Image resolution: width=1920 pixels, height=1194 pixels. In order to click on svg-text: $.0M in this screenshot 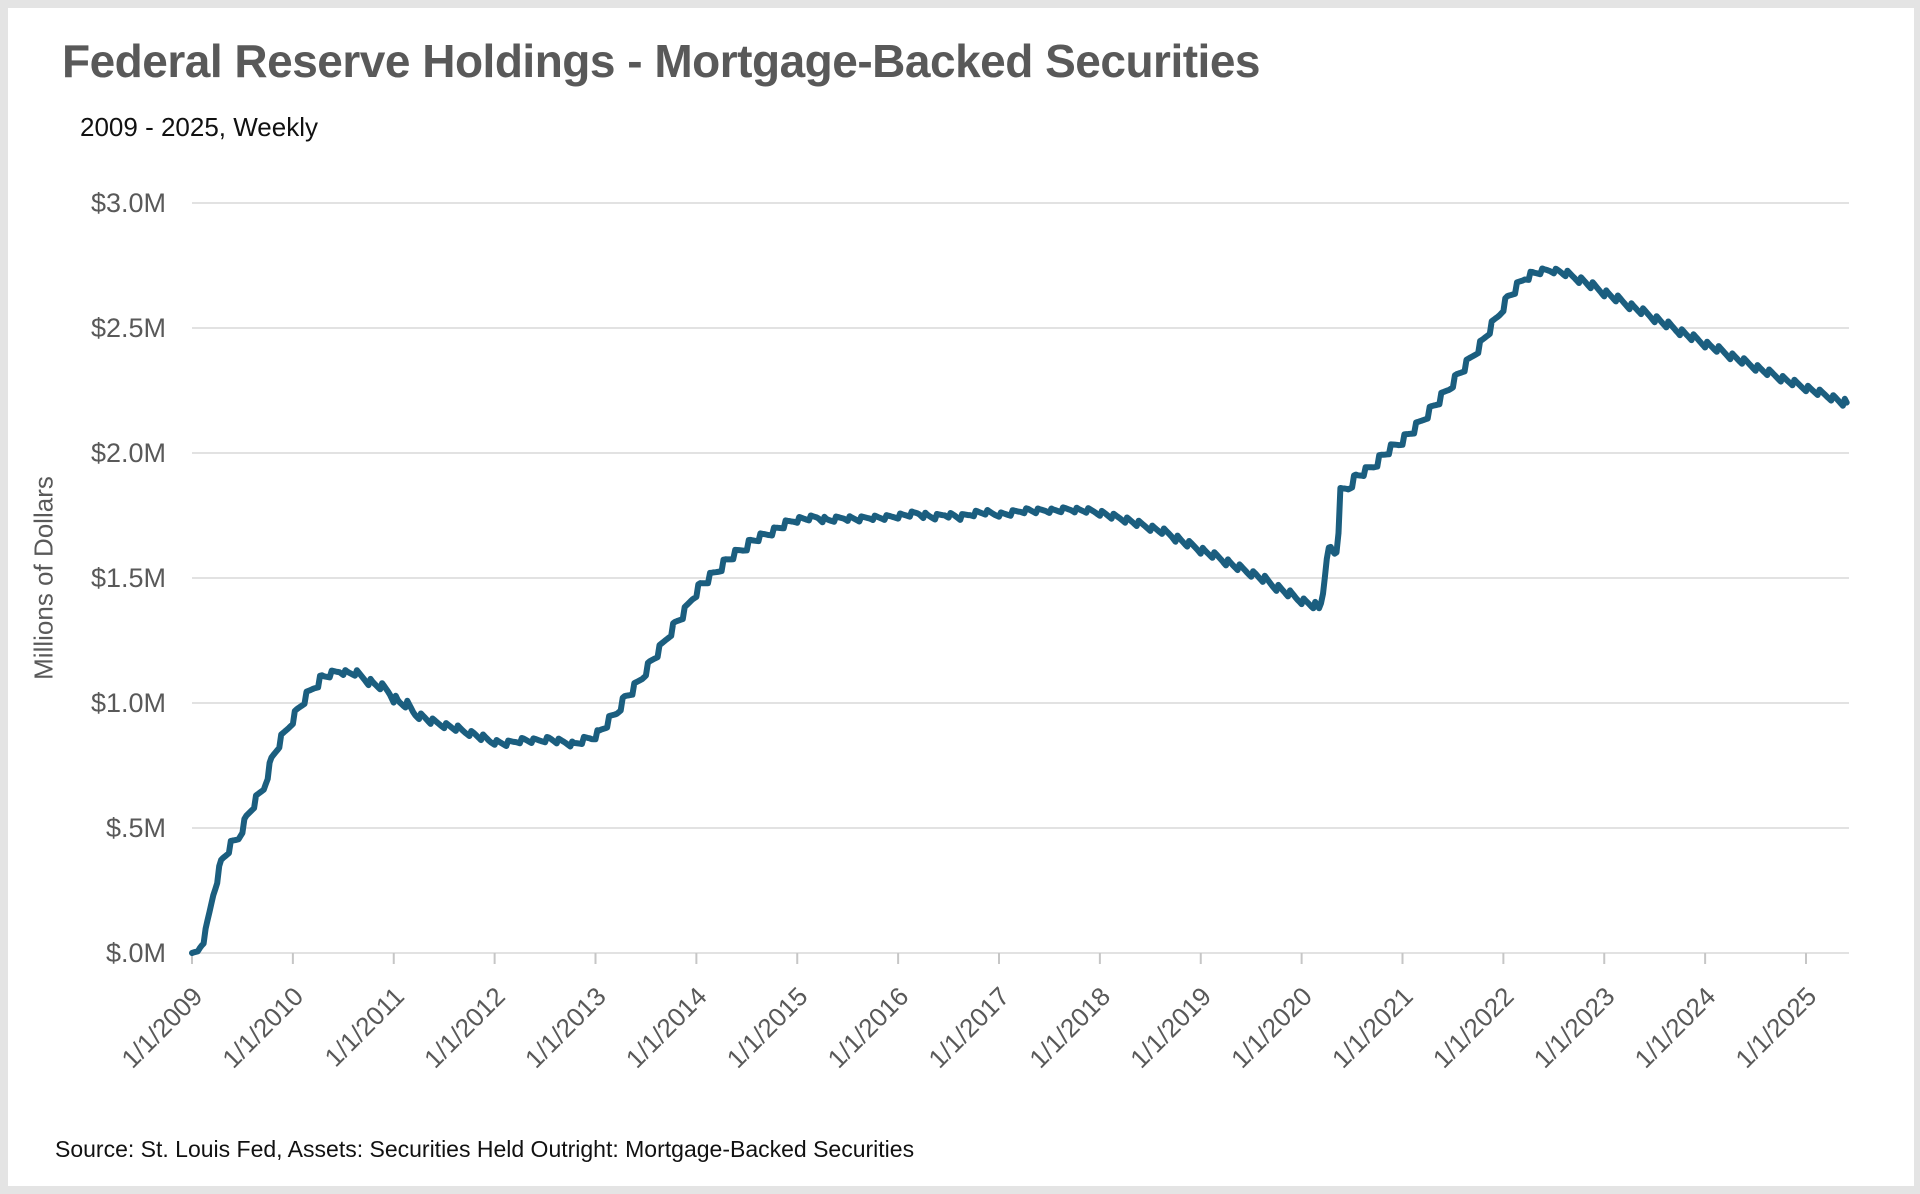, I will do `click(136, 953)`.